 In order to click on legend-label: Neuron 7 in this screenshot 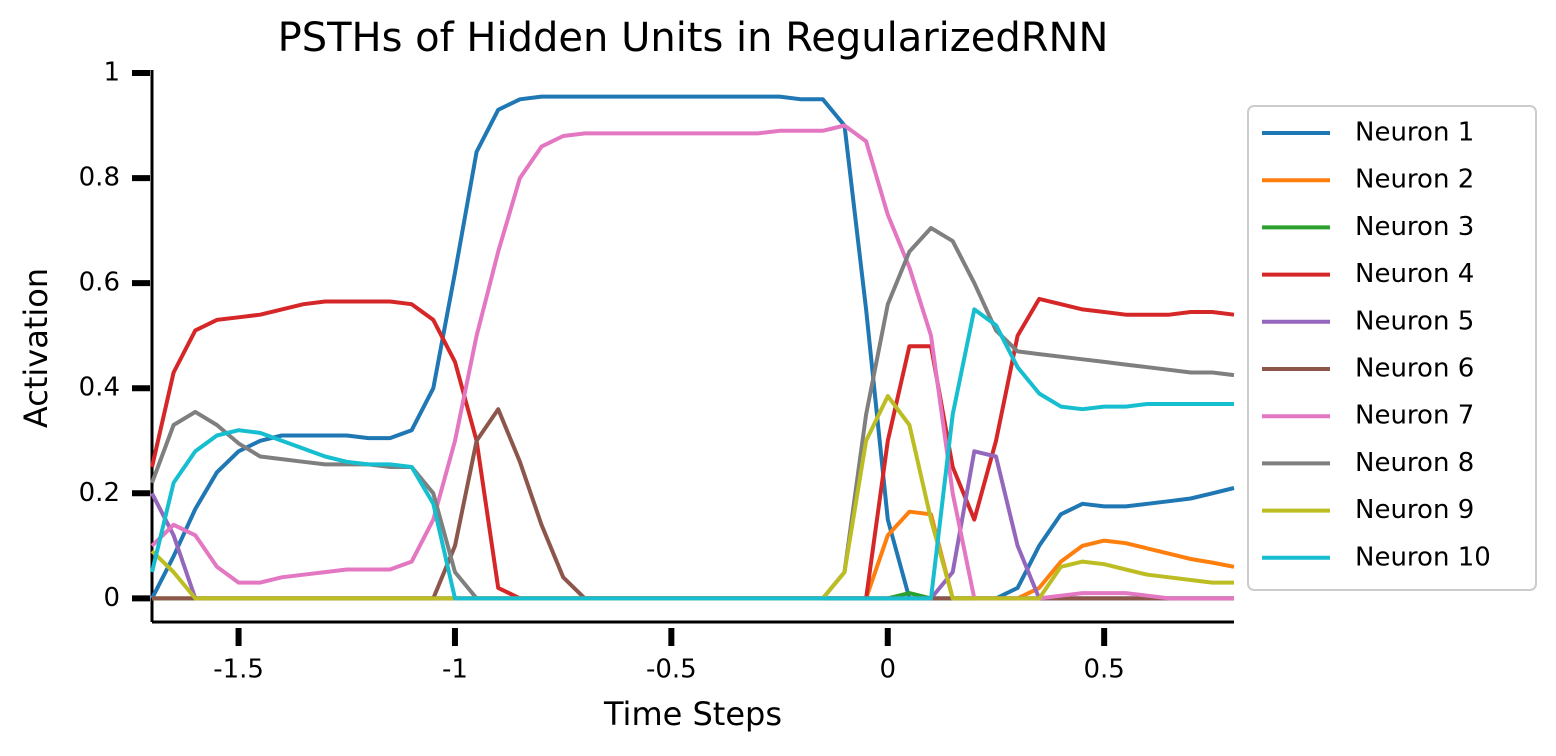, I will do `click(1414, 416)`.